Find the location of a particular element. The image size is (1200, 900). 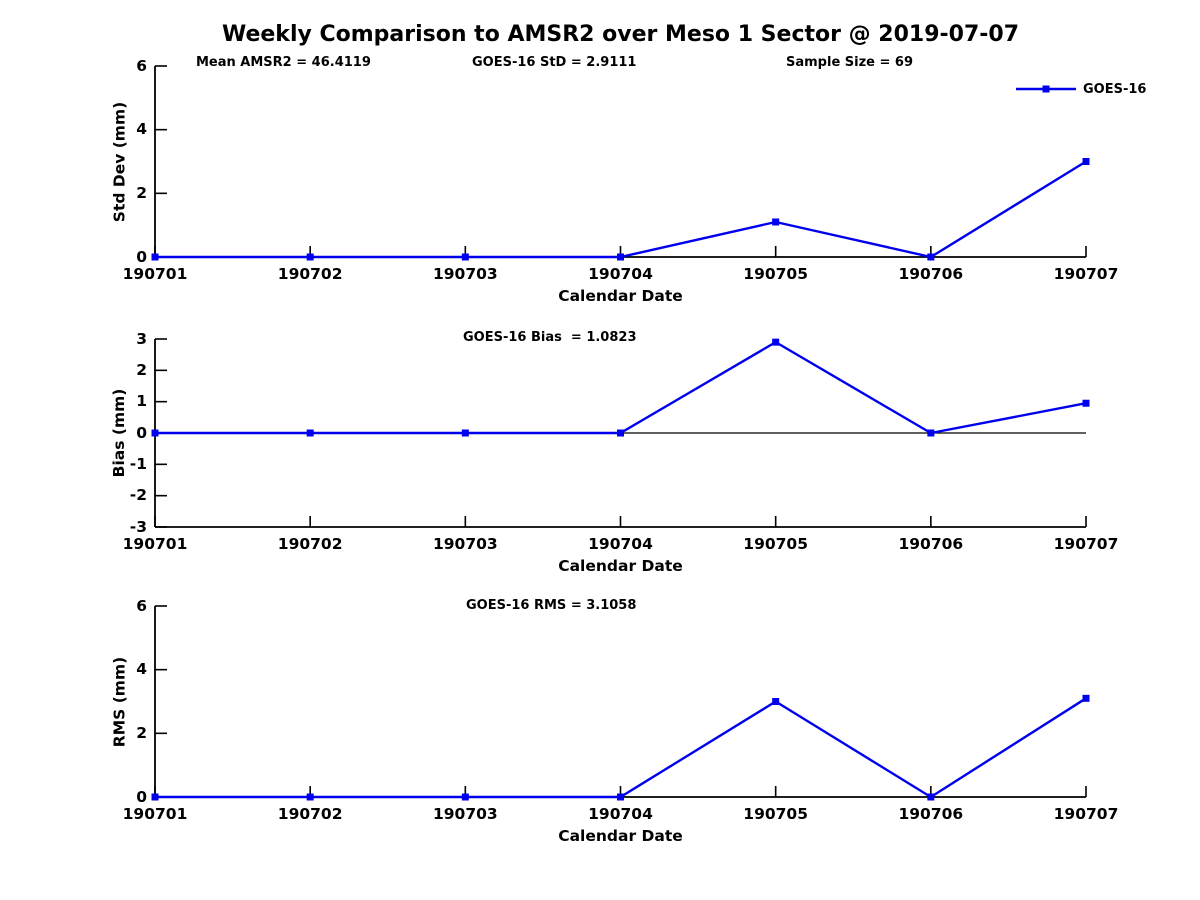

xaxis-label-2: Calendar Date is located at coordinates (620, 566).